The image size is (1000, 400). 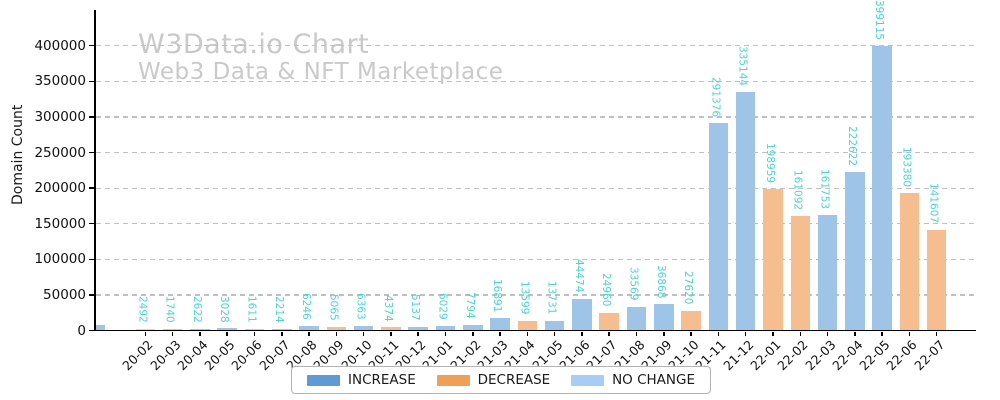 I want to click on bar-value-label: 6029, so click(x=442, y=307).